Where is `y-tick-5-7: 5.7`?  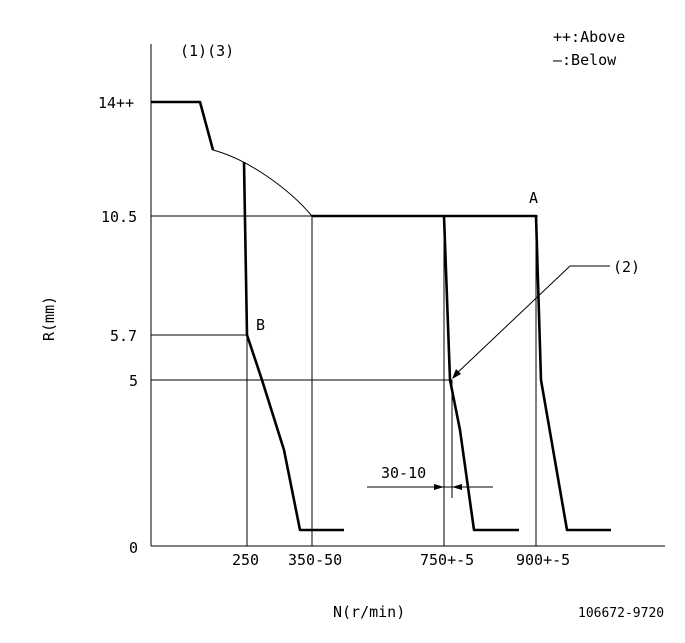
y-tick-5-7: 5.7 is located at coordinates (123, 336).